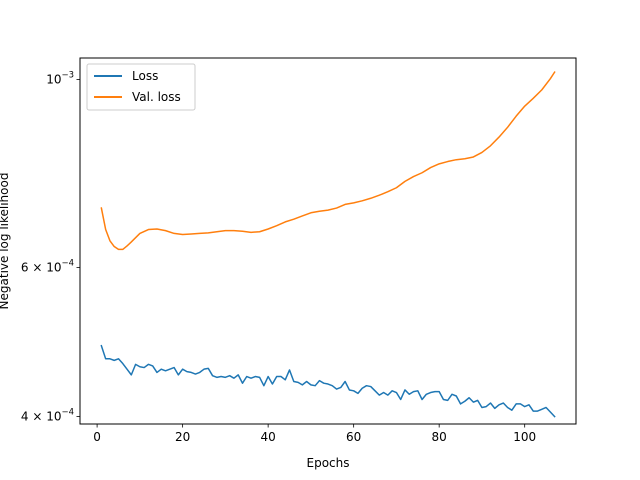 The image size is (640, 480). I want to click on y-axis-ticks: 4 × 10−4 6 × 10−4 10−3, so click(50, 247).